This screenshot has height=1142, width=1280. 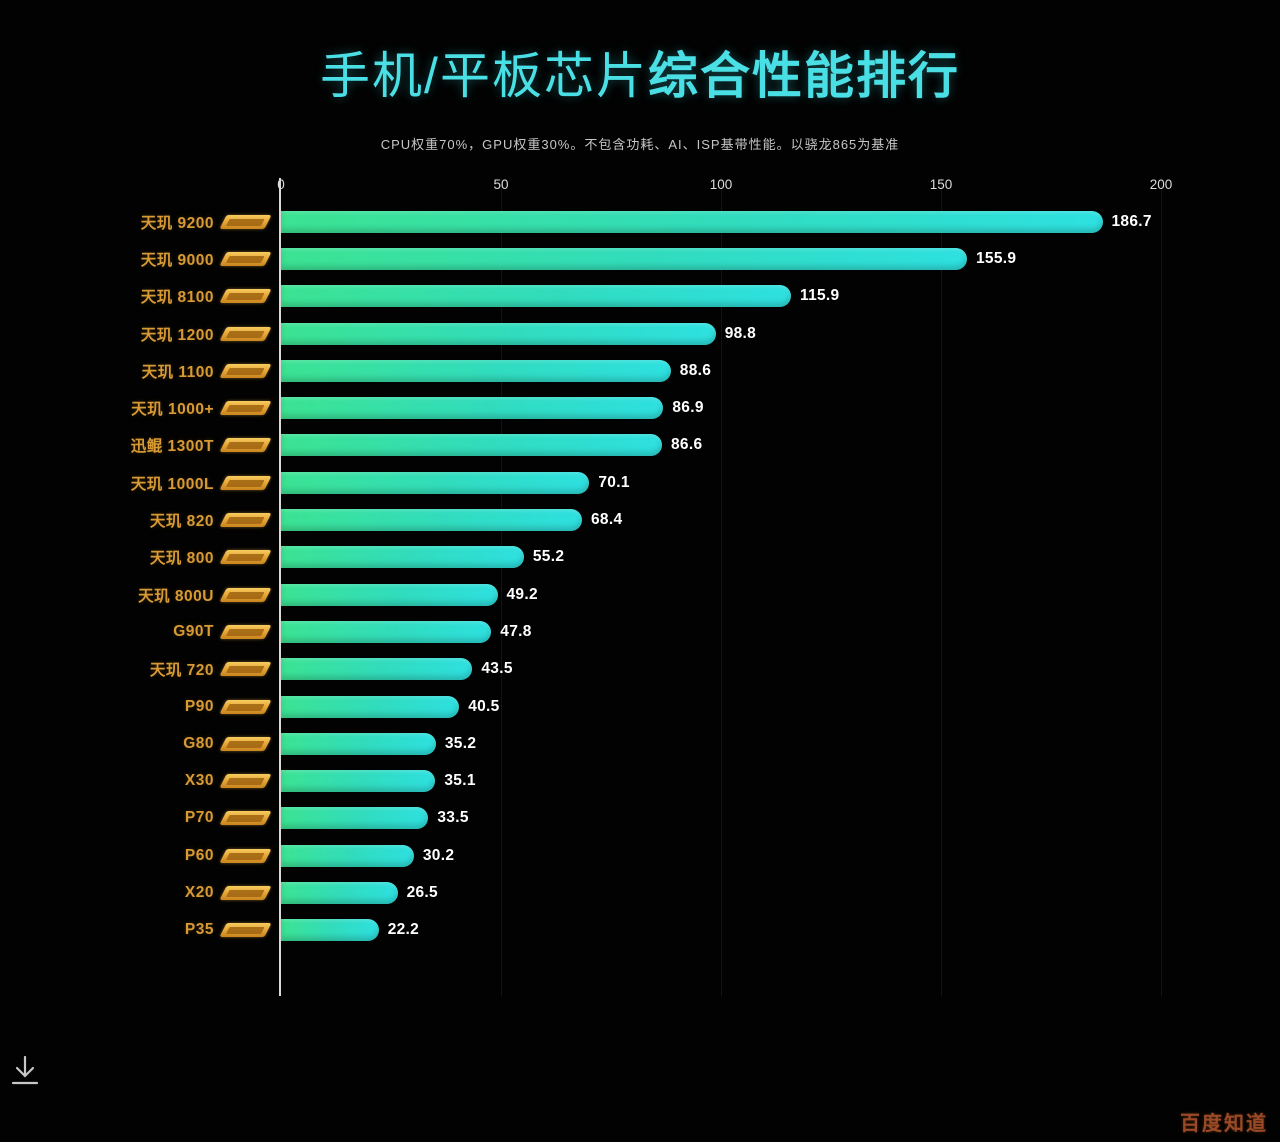 What do you see at coordinates (140, 520) in the screenshot?
I see `row-label-group: 天玑 820` at bounding box center [140, 520].